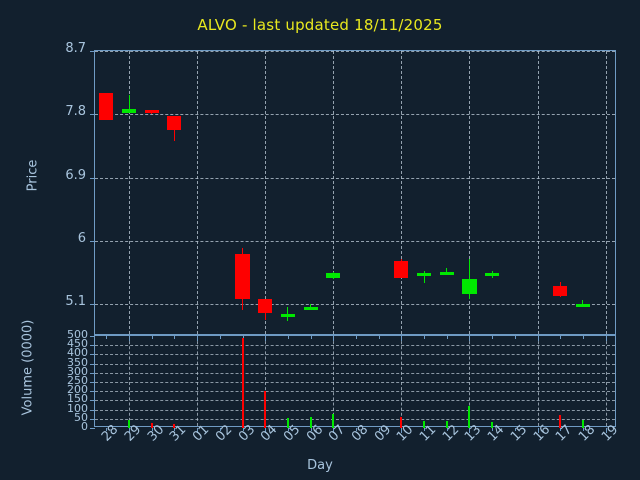  What do you see at coordinates (75, 175) in the screenshot?
I see `price-tick-label: 6.9` at bounding box center [75, 175].